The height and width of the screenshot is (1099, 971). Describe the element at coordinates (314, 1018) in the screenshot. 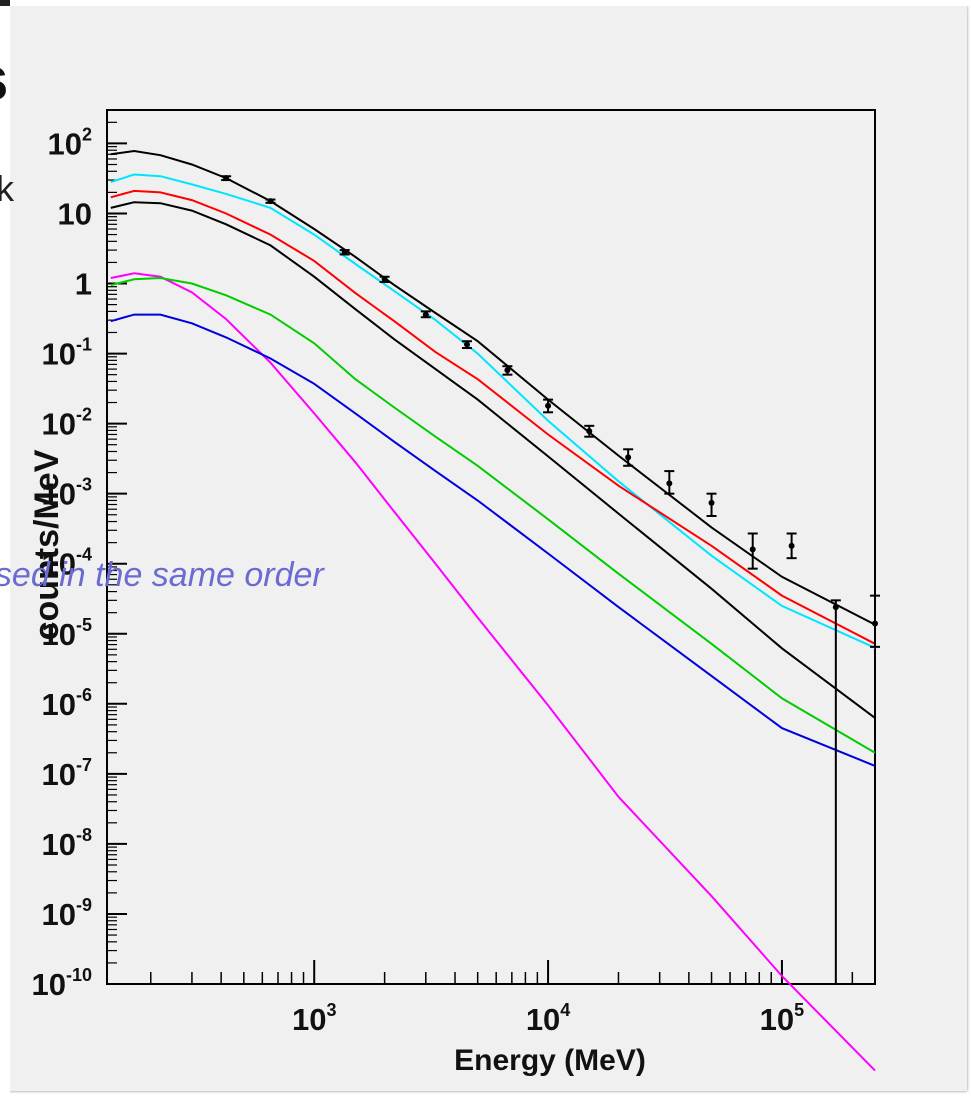

I see `x-tick-label: 10³` at that location.